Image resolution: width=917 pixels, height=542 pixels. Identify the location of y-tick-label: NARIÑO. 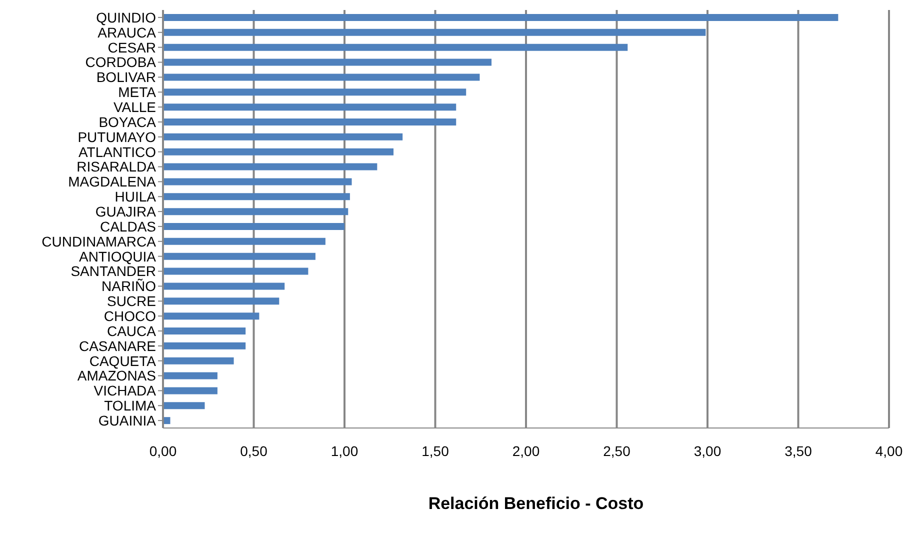
(129, 286).